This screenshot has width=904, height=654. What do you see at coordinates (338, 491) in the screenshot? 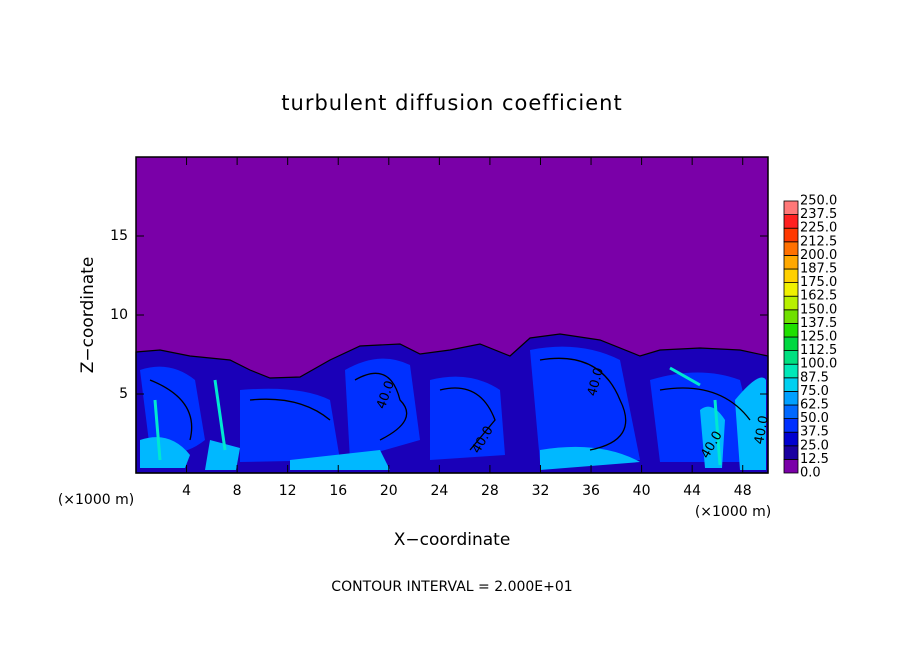
I see `x-tick-label: 16` at bounding box center [338, 491].